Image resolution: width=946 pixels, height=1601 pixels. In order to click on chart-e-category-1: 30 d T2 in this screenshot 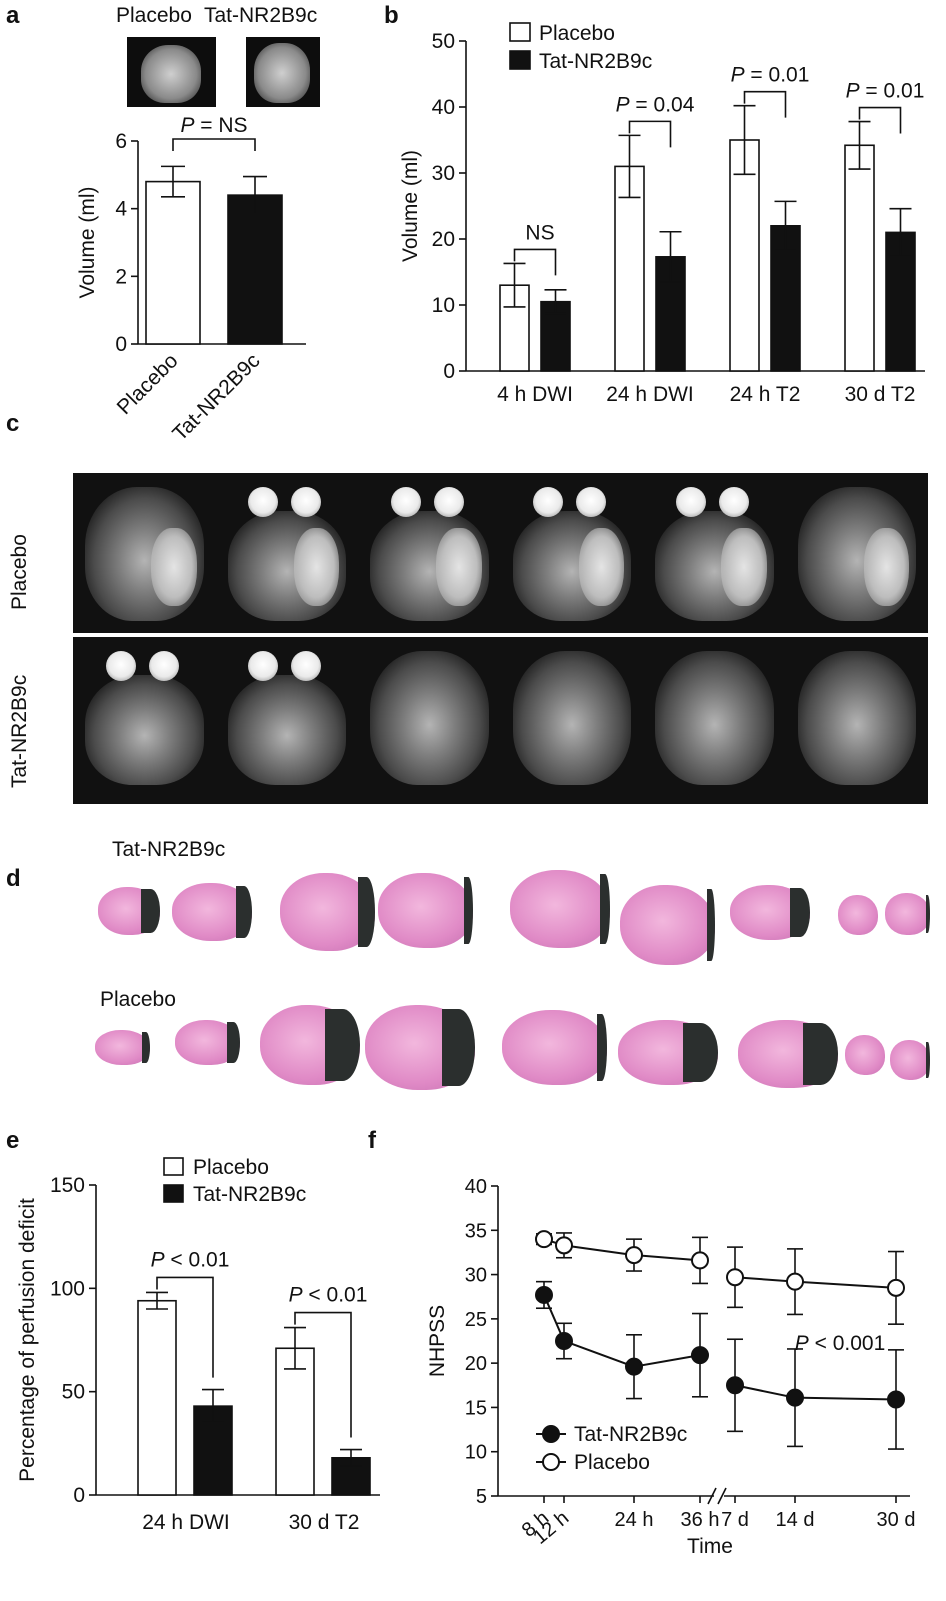, I will do `click(324, 1522)`.